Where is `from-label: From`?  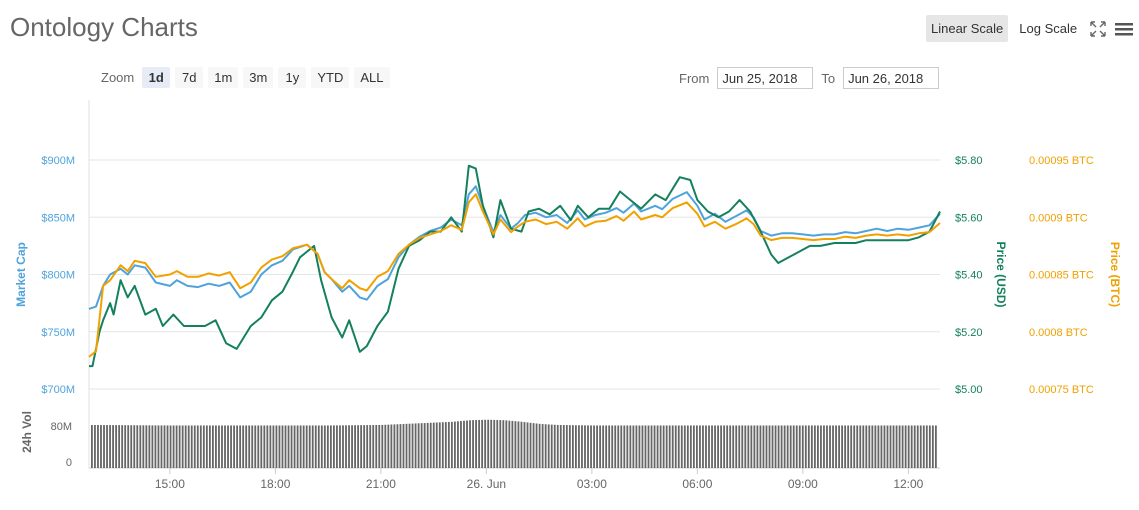 from-label: From is located at coordinates (694, 78).